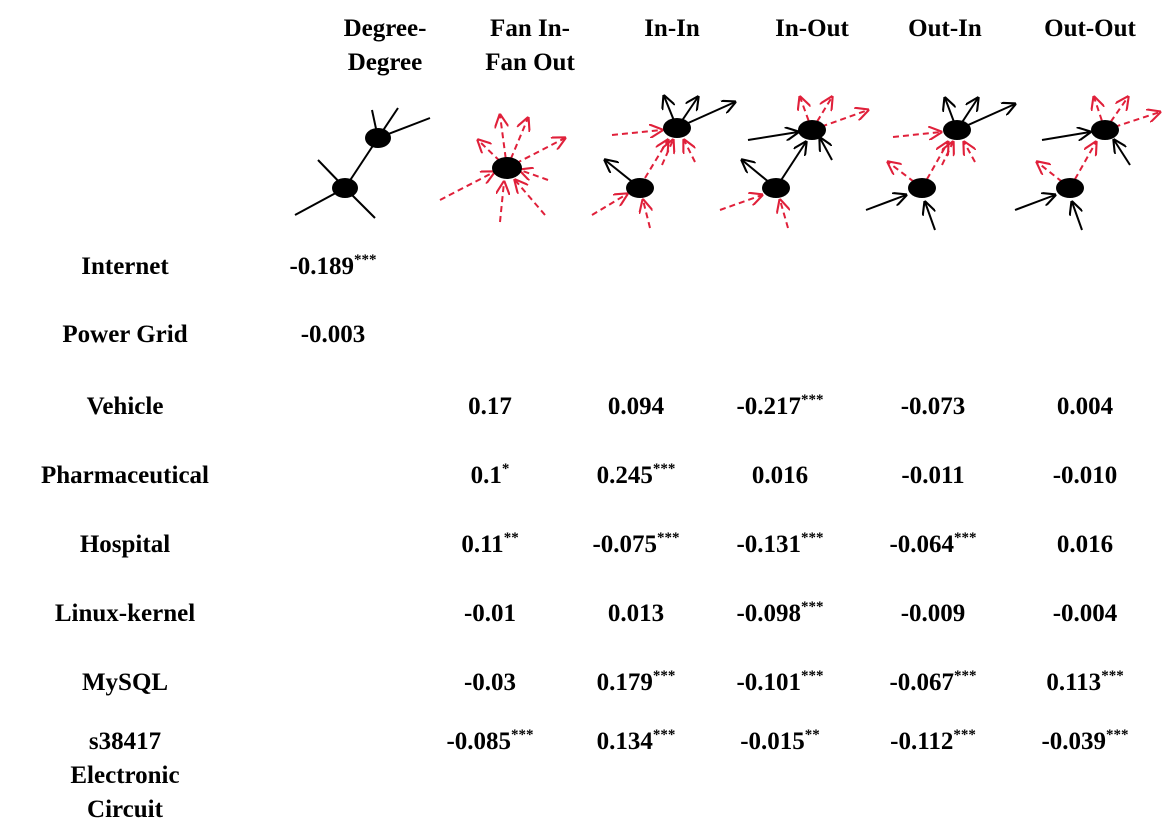 The height and width of the screenshot is (821, 1168). I want to click on row-label: Circuit, so click(125, 808).